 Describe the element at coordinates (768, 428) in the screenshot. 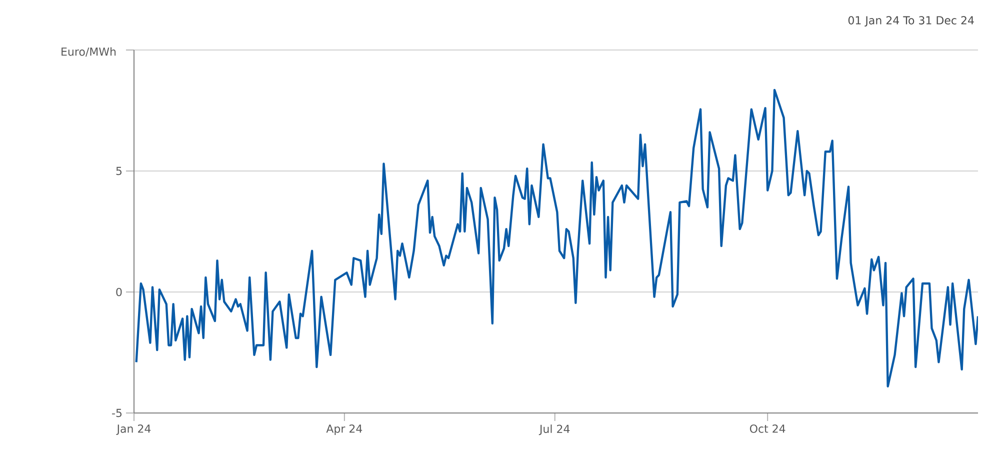

I see `x-tick-label: Oct 24` at that location.